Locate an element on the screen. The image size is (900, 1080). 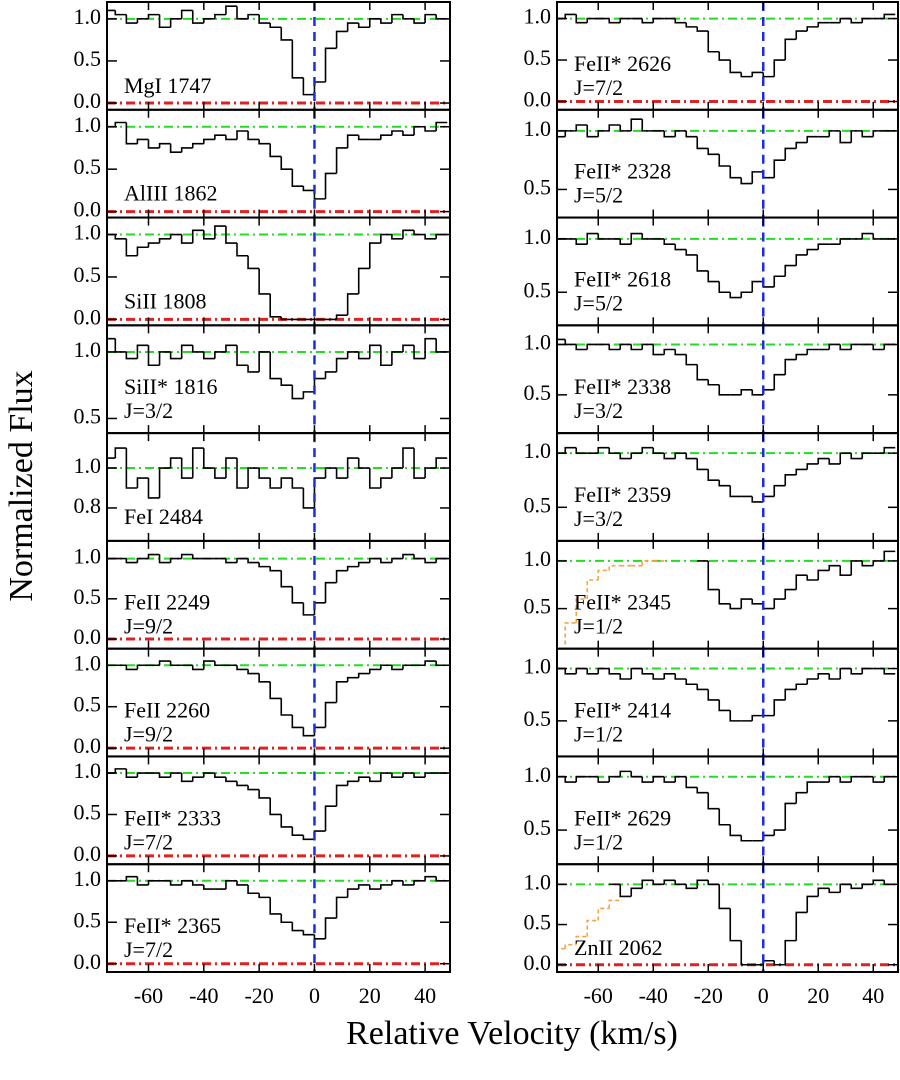
ion-label: FeII* 2333 is located at coordinates (172, 817).